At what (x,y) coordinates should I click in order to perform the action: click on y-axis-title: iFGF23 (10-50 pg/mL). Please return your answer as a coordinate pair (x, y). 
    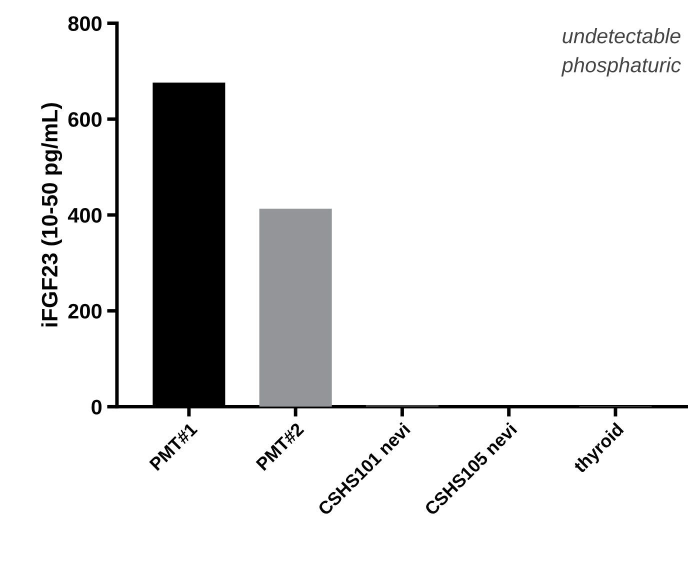
    Looking at the image, I should click on (51, 214).